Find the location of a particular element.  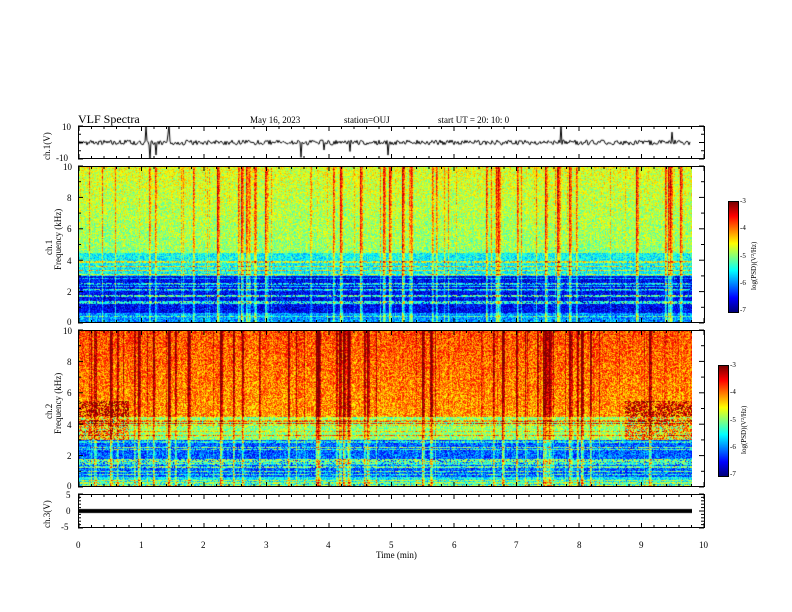

ch2-spec-ytick-2: 2 is located at coordinates (69, 456).